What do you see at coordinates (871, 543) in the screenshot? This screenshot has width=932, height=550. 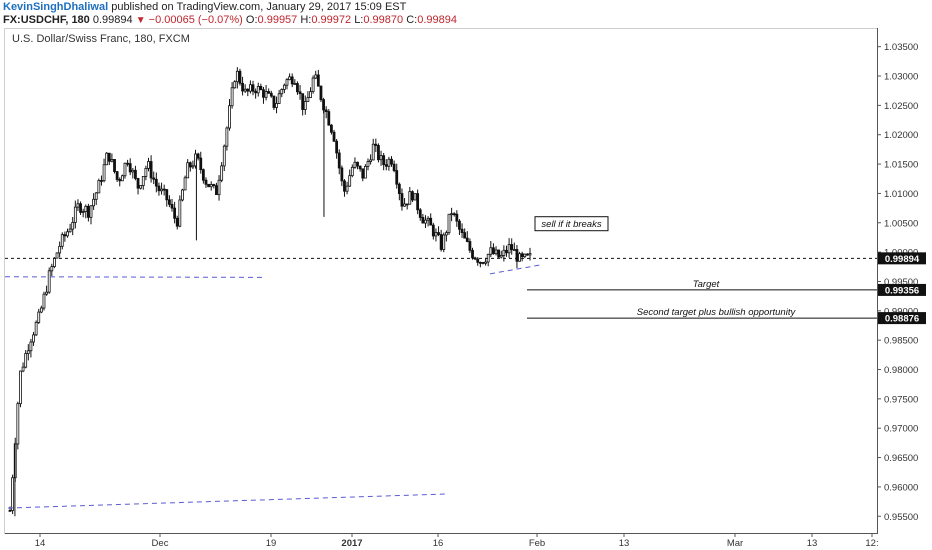 I see `x-tick-label: 12:` at bounding box center [871, 543].